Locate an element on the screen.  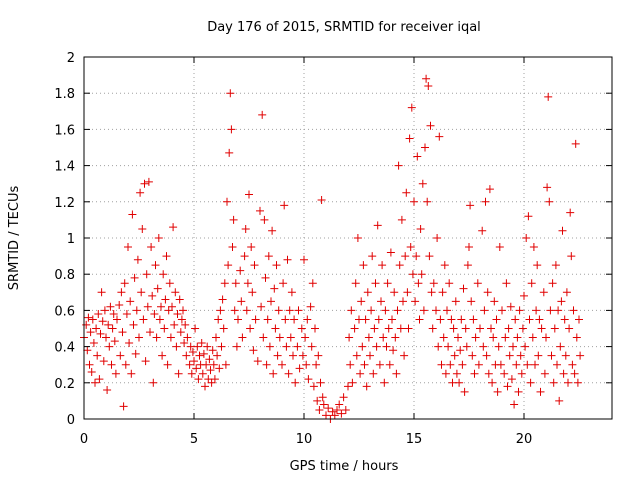
y-tick-label: 0 is located at coordinates (71, 420).